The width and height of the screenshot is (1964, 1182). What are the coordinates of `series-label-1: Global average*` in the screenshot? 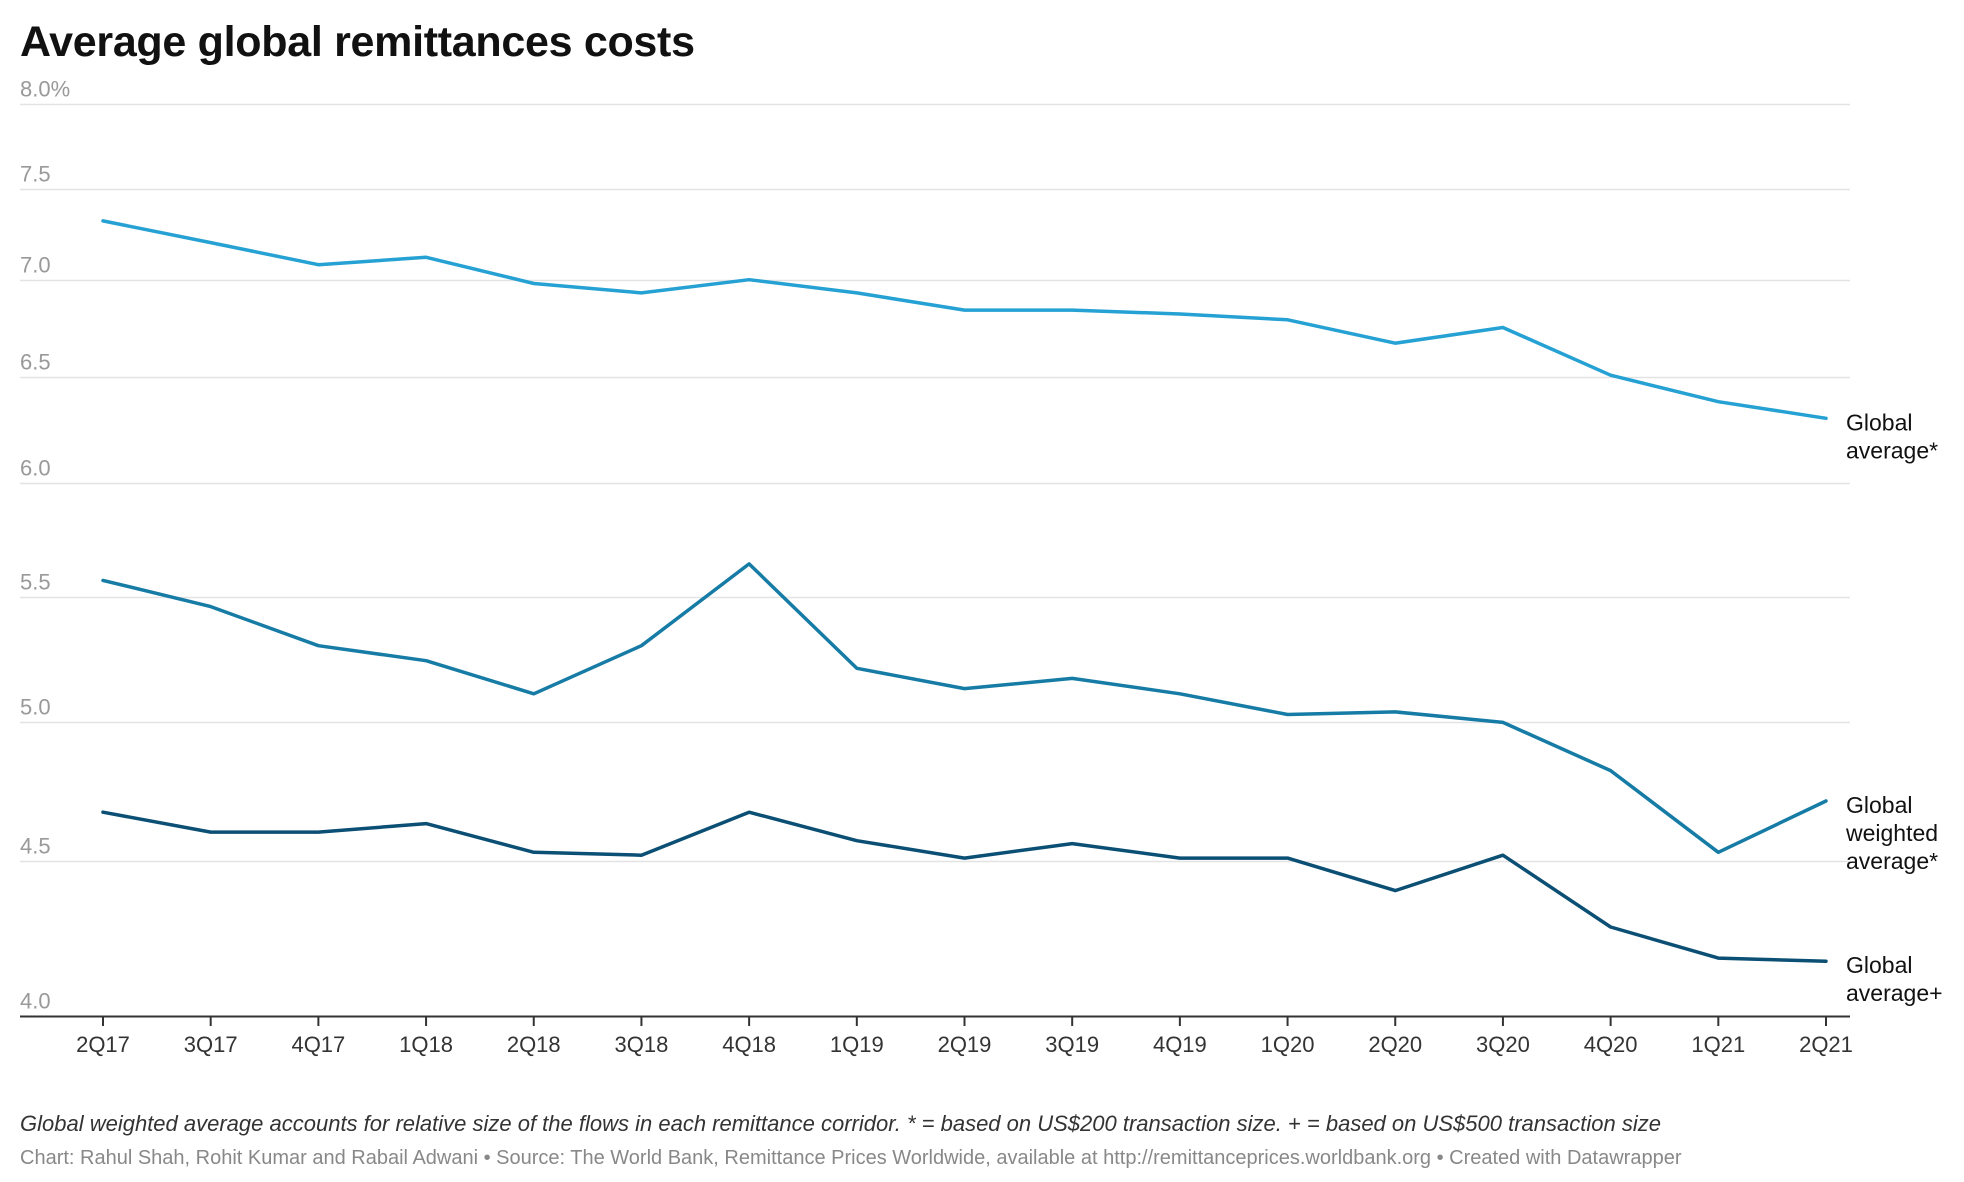 It's located at (1892, 436).